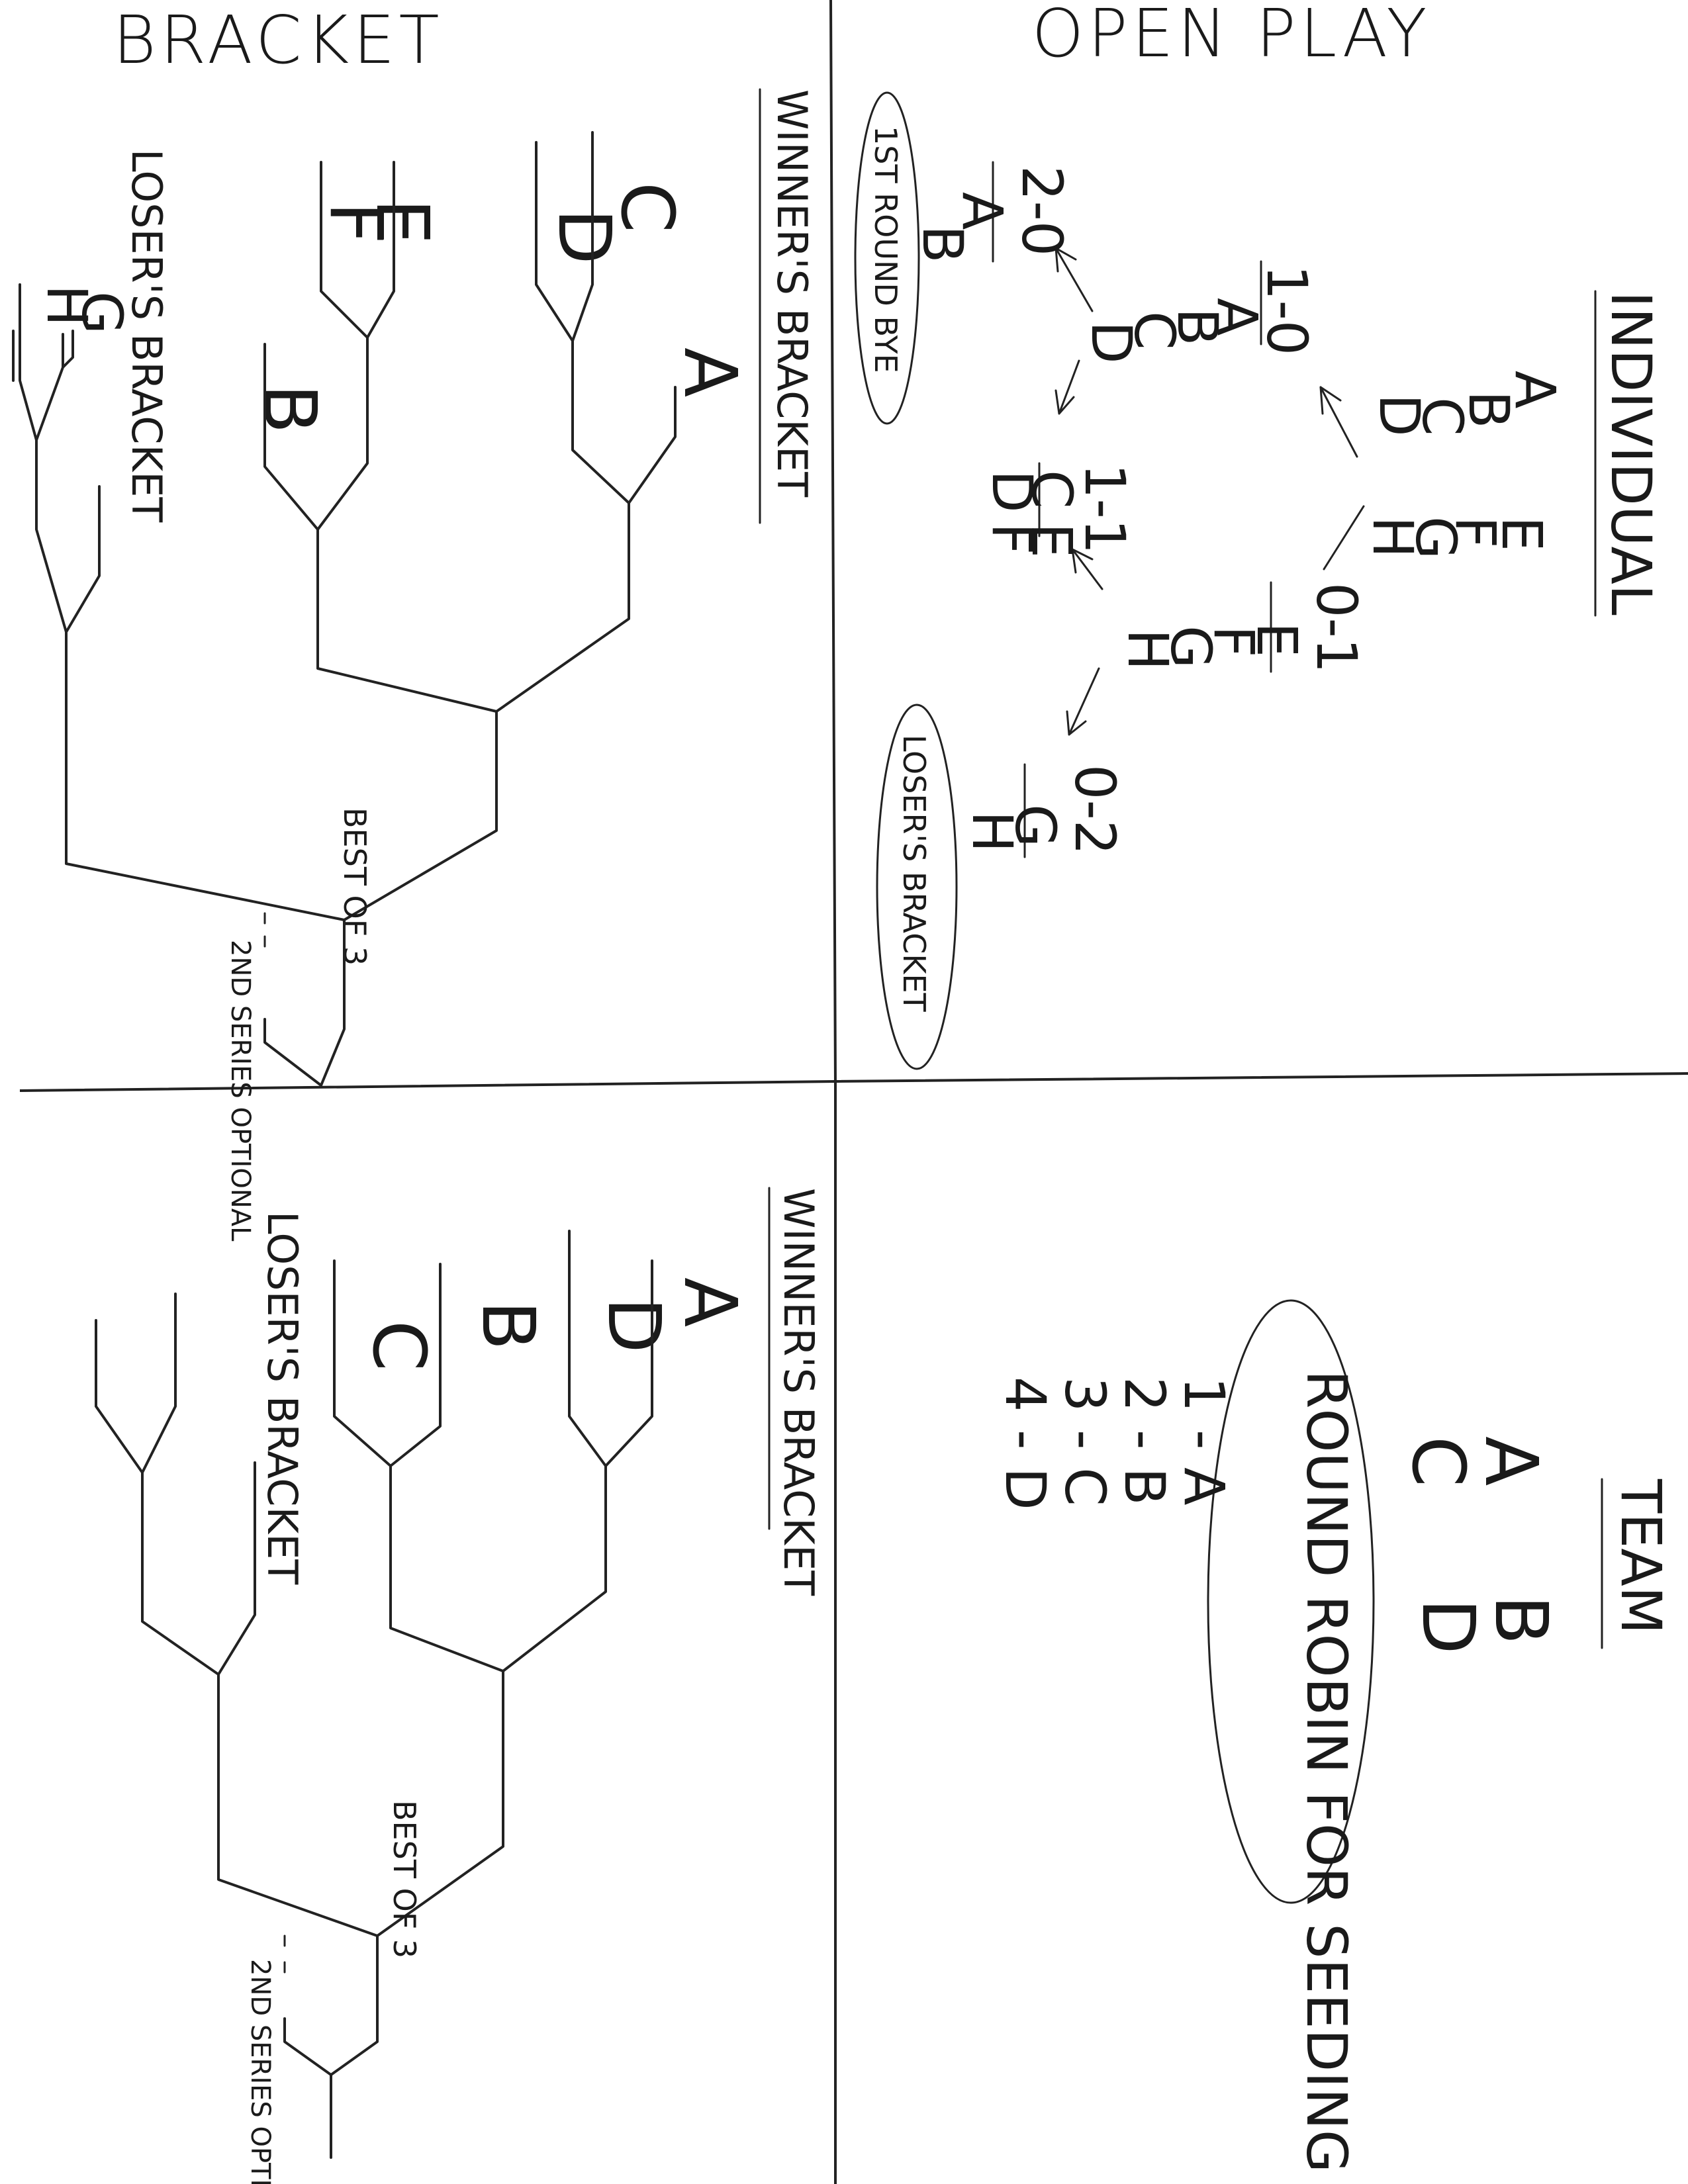 This screenshot has height=2184, width=1688. Describe the element at coordinates (1521, 533) in the screenshot. I see `start-e: E` at that location.